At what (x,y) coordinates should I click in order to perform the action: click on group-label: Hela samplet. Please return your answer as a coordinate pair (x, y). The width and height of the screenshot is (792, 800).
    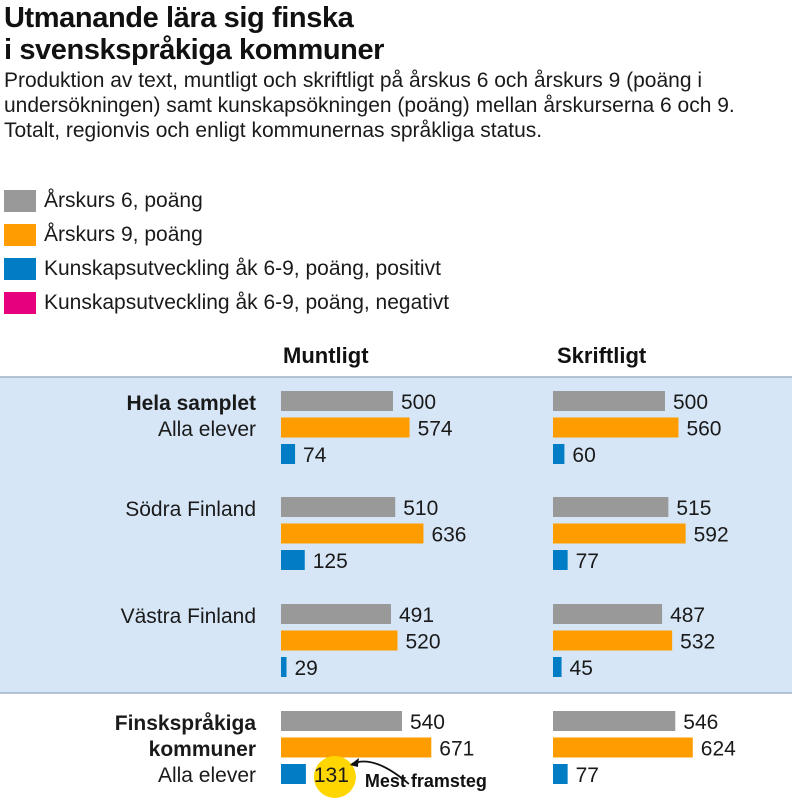
    Looking at the image, I should click on (191, 403).